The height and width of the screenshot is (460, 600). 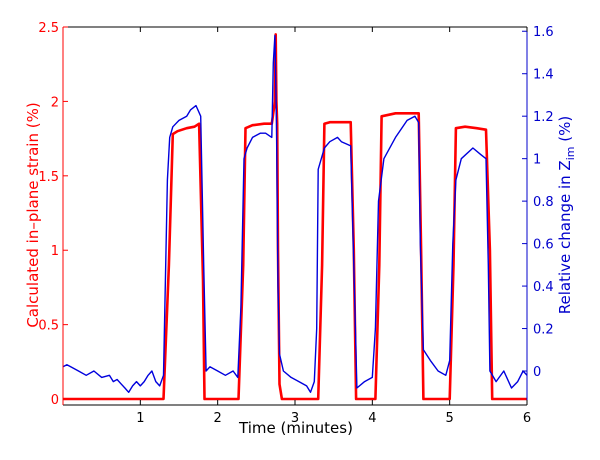 What do you see at coordinates (33, 214) in the screenshot?
I see `left-y-axis-title: Calculated in–plane strain (%)` at bounding box center [33, 214].